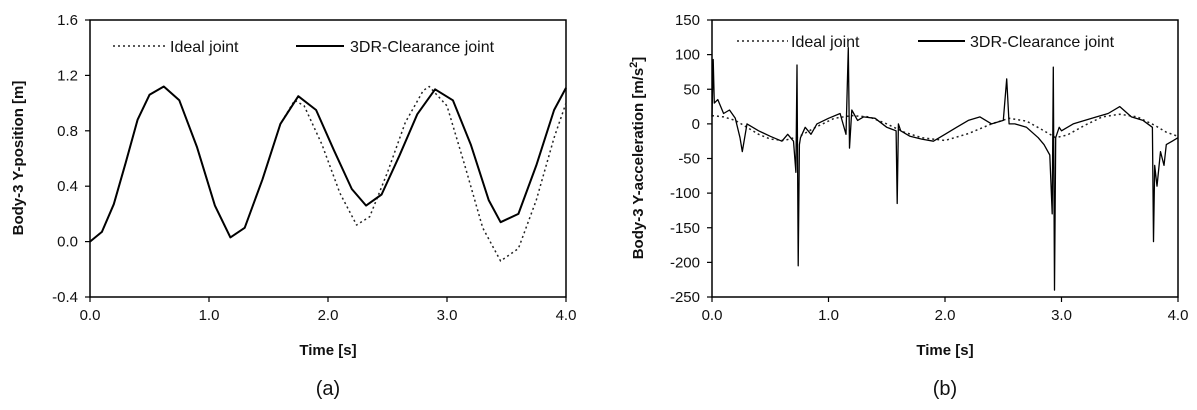 The image size is (1197, 410). I want to click on chart-b-ytick-label: -150, so click(685, 228).